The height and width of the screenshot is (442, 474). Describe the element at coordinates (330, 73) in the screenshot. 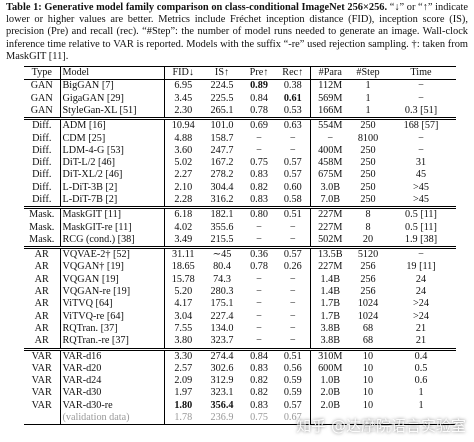

I see `column-header: #Para` at that location.